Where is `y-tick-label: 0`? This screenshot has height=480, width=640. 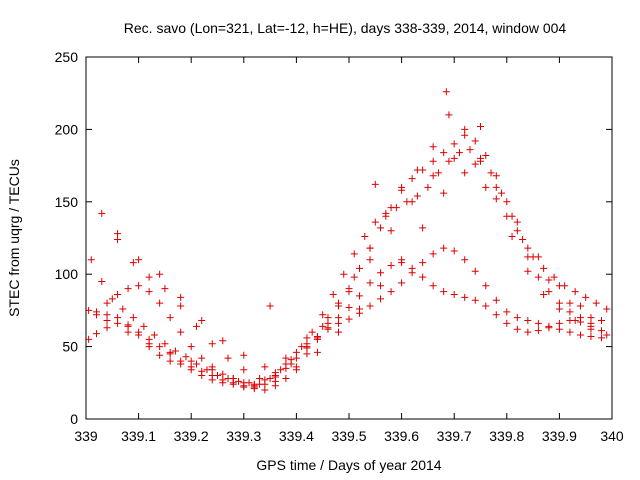
y-tick-label: 0 is located at coordinates (74, 419).